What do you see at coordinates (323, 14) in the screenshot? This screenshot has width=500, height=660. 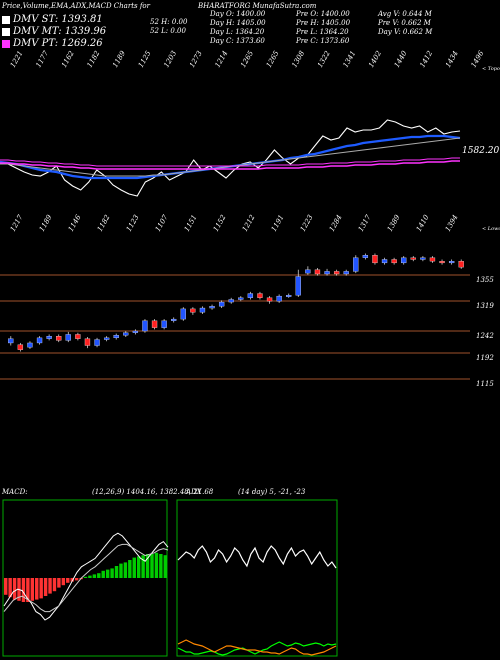 I see `stat-pre-open: Pre O: 1400.00` at bounding box center [323, 14].